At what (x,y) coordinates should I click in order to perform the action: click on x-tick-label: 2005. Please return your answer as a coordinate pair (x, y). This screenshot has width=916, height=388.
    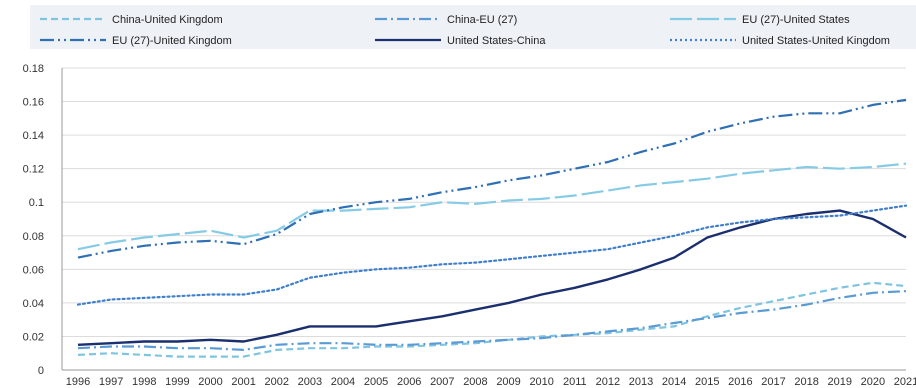
    Looking at the image, I should click on (376, 382).